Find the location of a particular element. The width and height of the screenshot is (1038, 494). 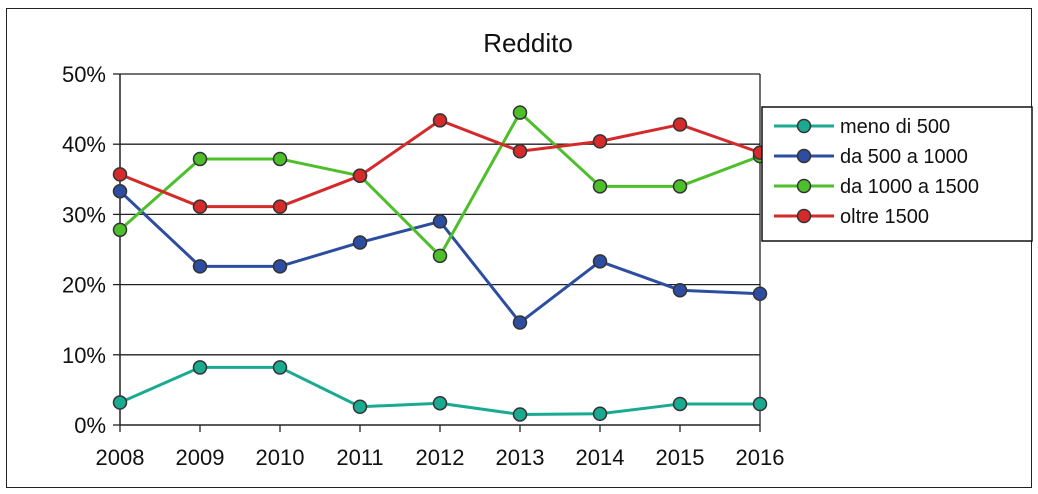

x-tick-label: 2014 is located at coordinates (600, 457).